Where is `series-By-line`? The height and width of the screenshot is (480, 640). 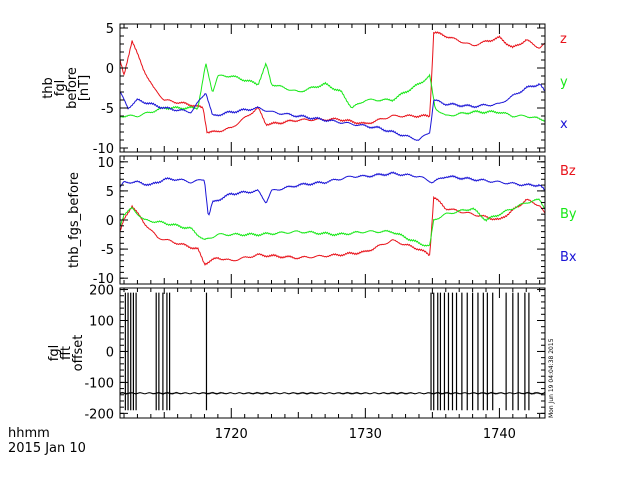
series-By-line is located at coordinates (332, 222).